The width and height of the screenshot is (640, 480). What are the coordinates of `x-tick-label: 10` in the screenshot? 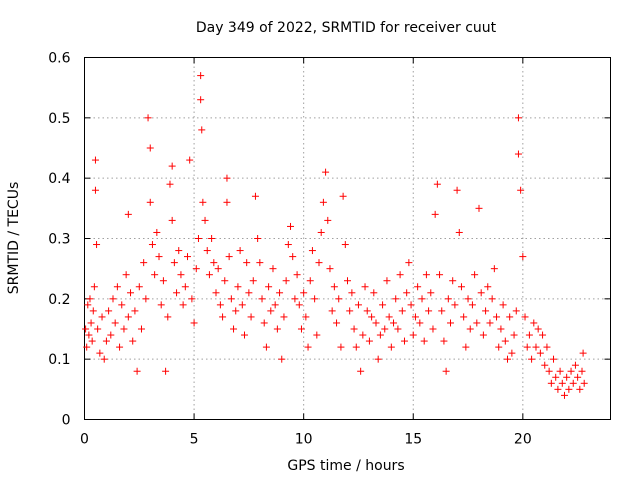 It's located at (304, 440).